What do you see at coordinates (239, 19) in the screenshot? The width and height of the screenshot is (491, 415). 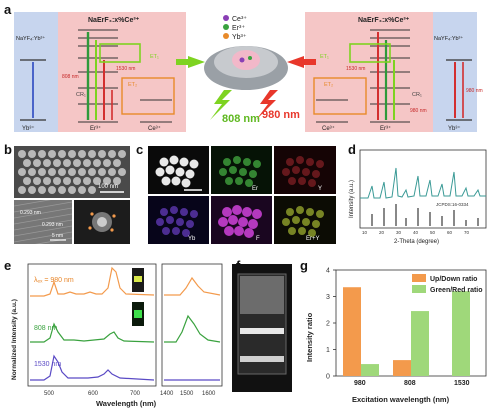 I see `legend-ce: Ce³⁺` at bounding box center [239, 19].